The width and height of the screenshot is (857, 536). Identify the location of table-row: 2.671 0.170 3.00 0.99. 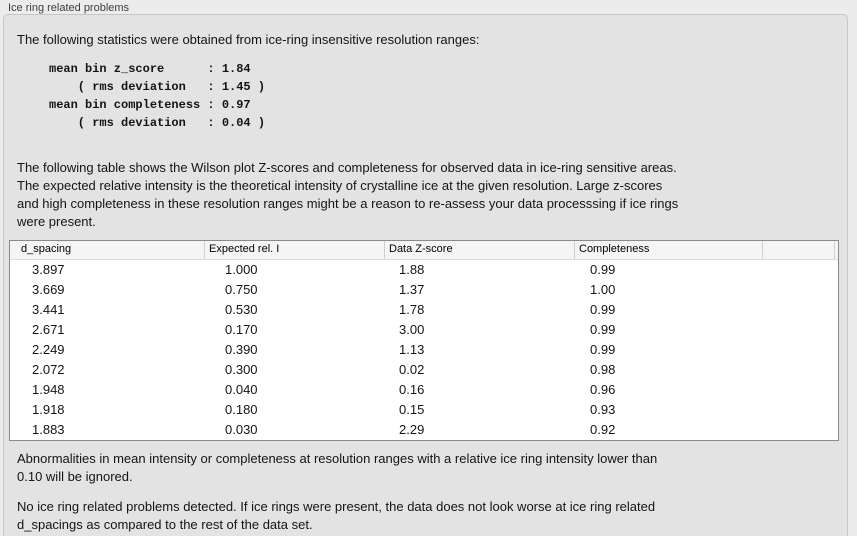
(424, 330).